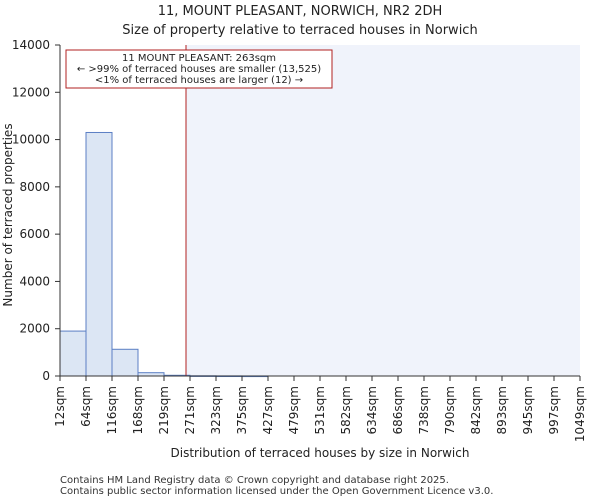  Describe the element at coordinates (164, 410) in the screenshot. I see `x-tick-label-219sqm: 219sqm` at that location.